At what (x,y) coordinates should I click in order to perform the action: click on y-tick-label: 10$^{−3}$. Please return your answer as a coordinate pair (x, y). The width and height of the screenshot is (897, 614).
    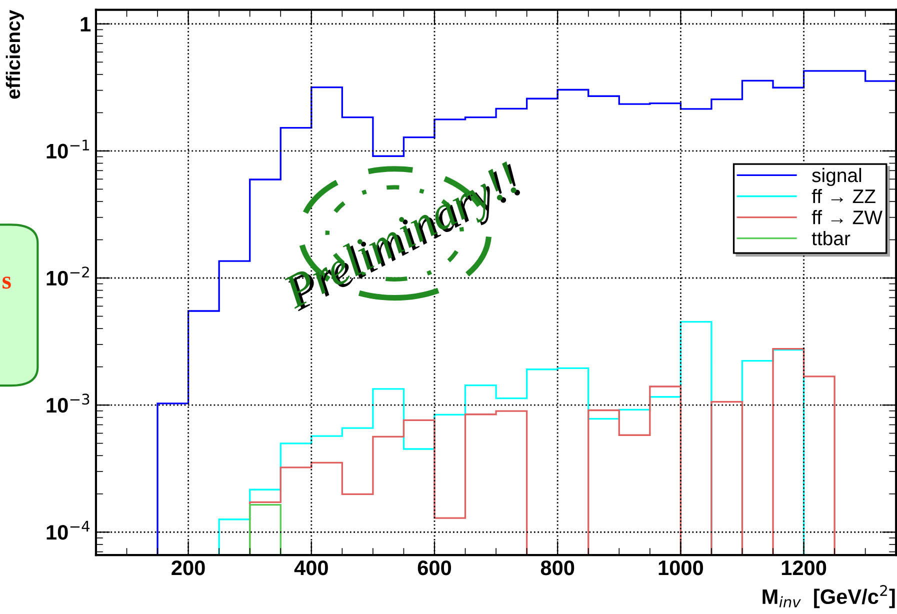
    Looking at the image, I should click on (68, 403).